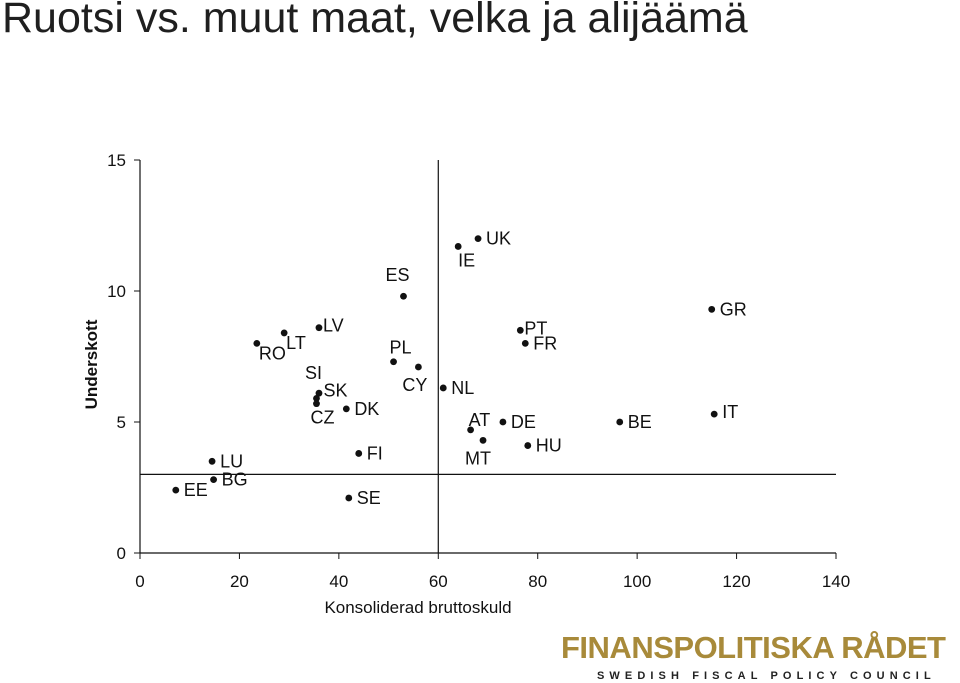  Describe the element at coordinates (466, 260) in the screenshot. I see `point-label-ie: IE` at that location.